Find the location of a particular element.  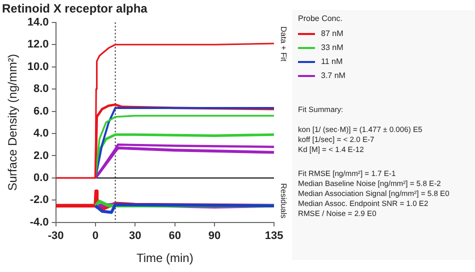

y-tick-label: 14.0 is located at coordinates (38, 22).